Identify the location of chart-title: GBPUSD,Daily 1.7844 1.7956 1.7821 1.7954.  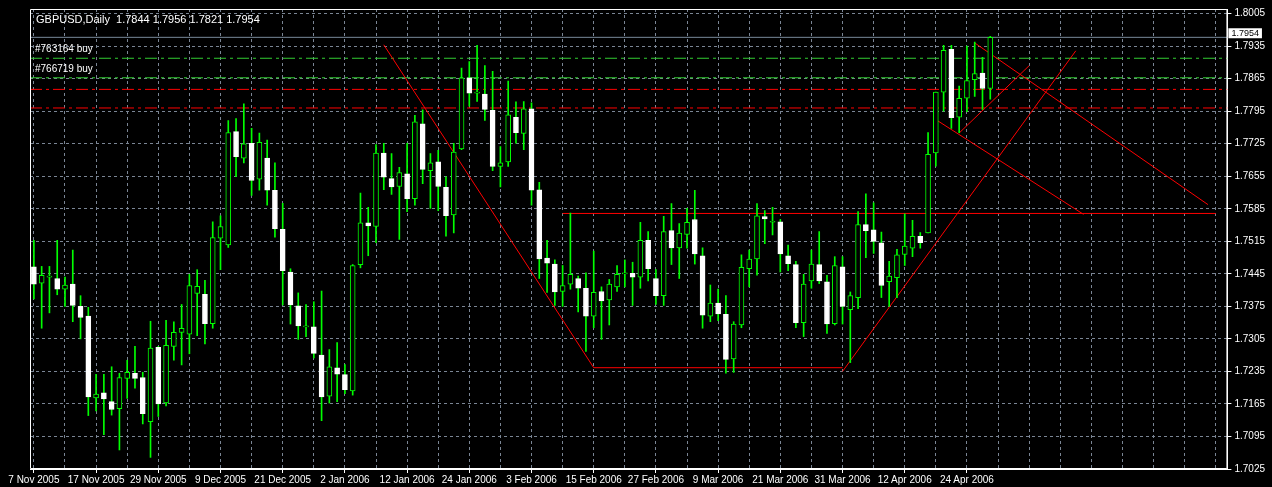
(148, 19).